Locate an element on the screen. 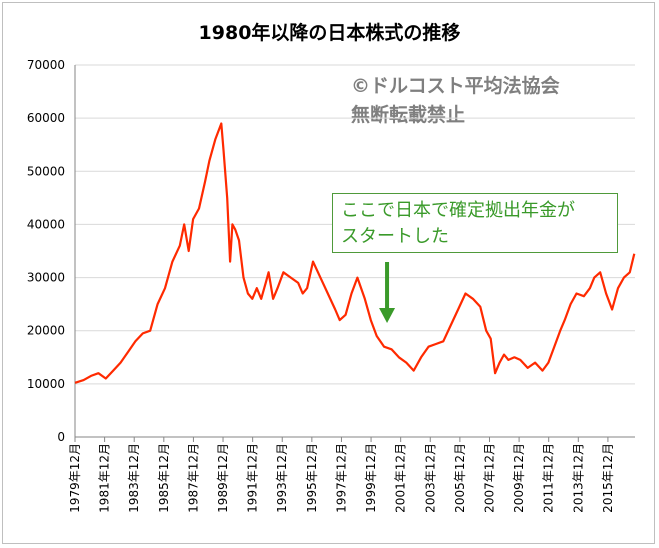 The height and width of the screenshot is (548, 659). copyright-line-2: 無断転載禁止 is located at coordinates (408, 115).